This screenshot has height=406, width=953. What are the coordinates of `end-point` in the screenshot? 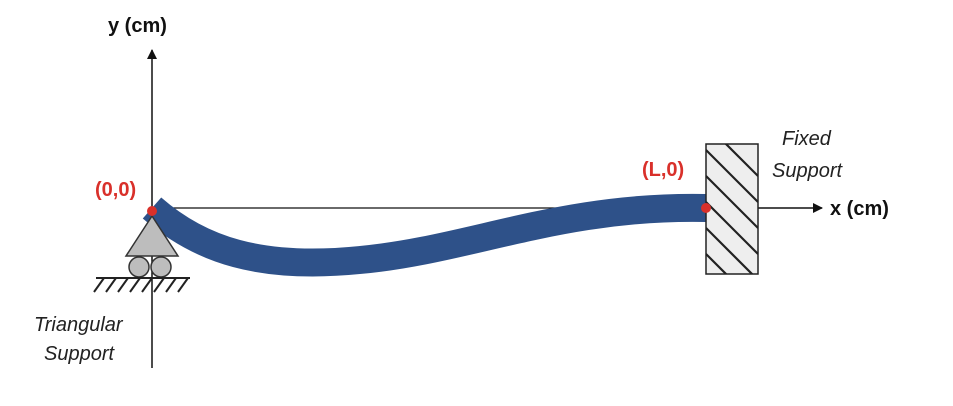 It's located at (706, 208).